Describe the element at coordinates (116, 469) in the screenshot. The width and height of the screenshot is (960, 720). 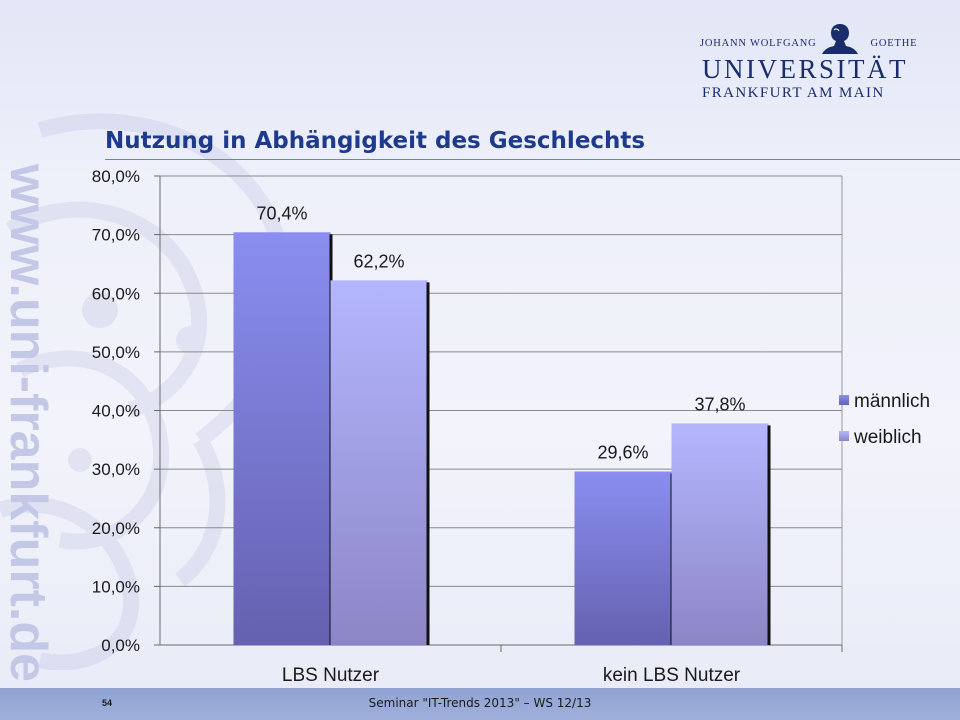
I see `y-tick-label: 30,0%` at that location.